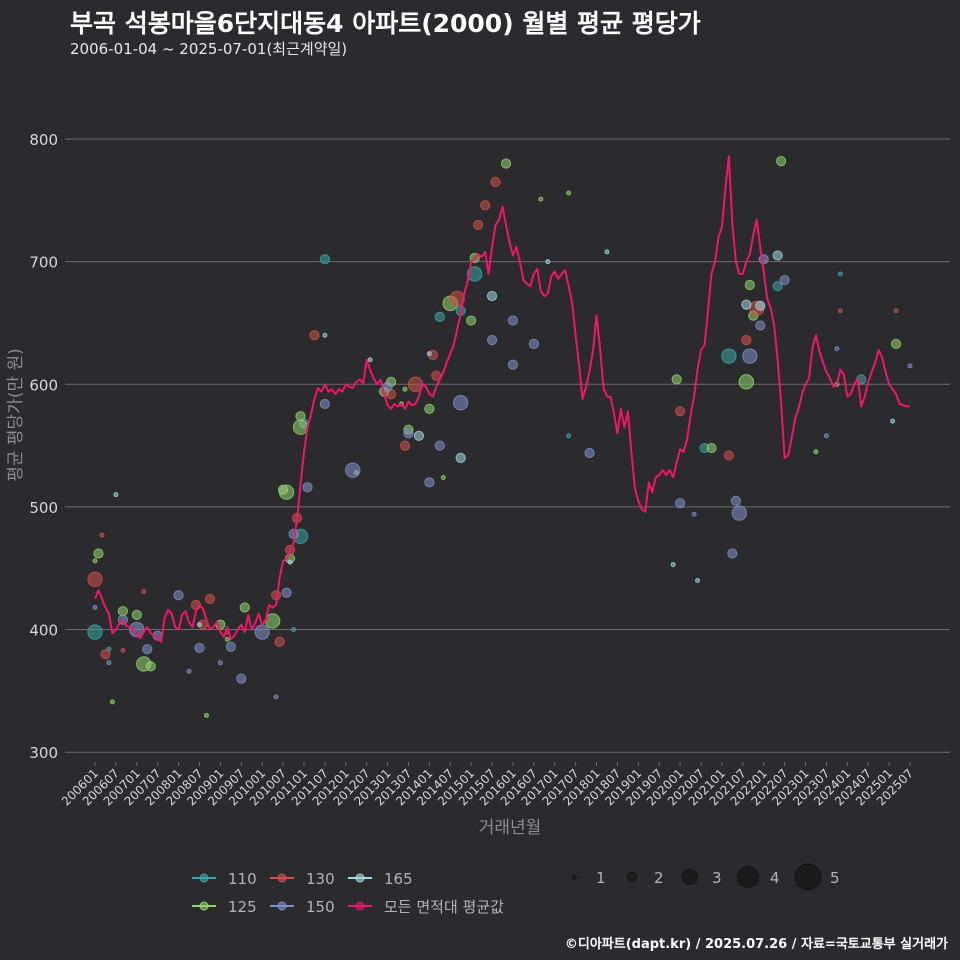  Describe the element at coordinates (43, 631) in the screenshot. I see `y-tick-label: 400` at that location.